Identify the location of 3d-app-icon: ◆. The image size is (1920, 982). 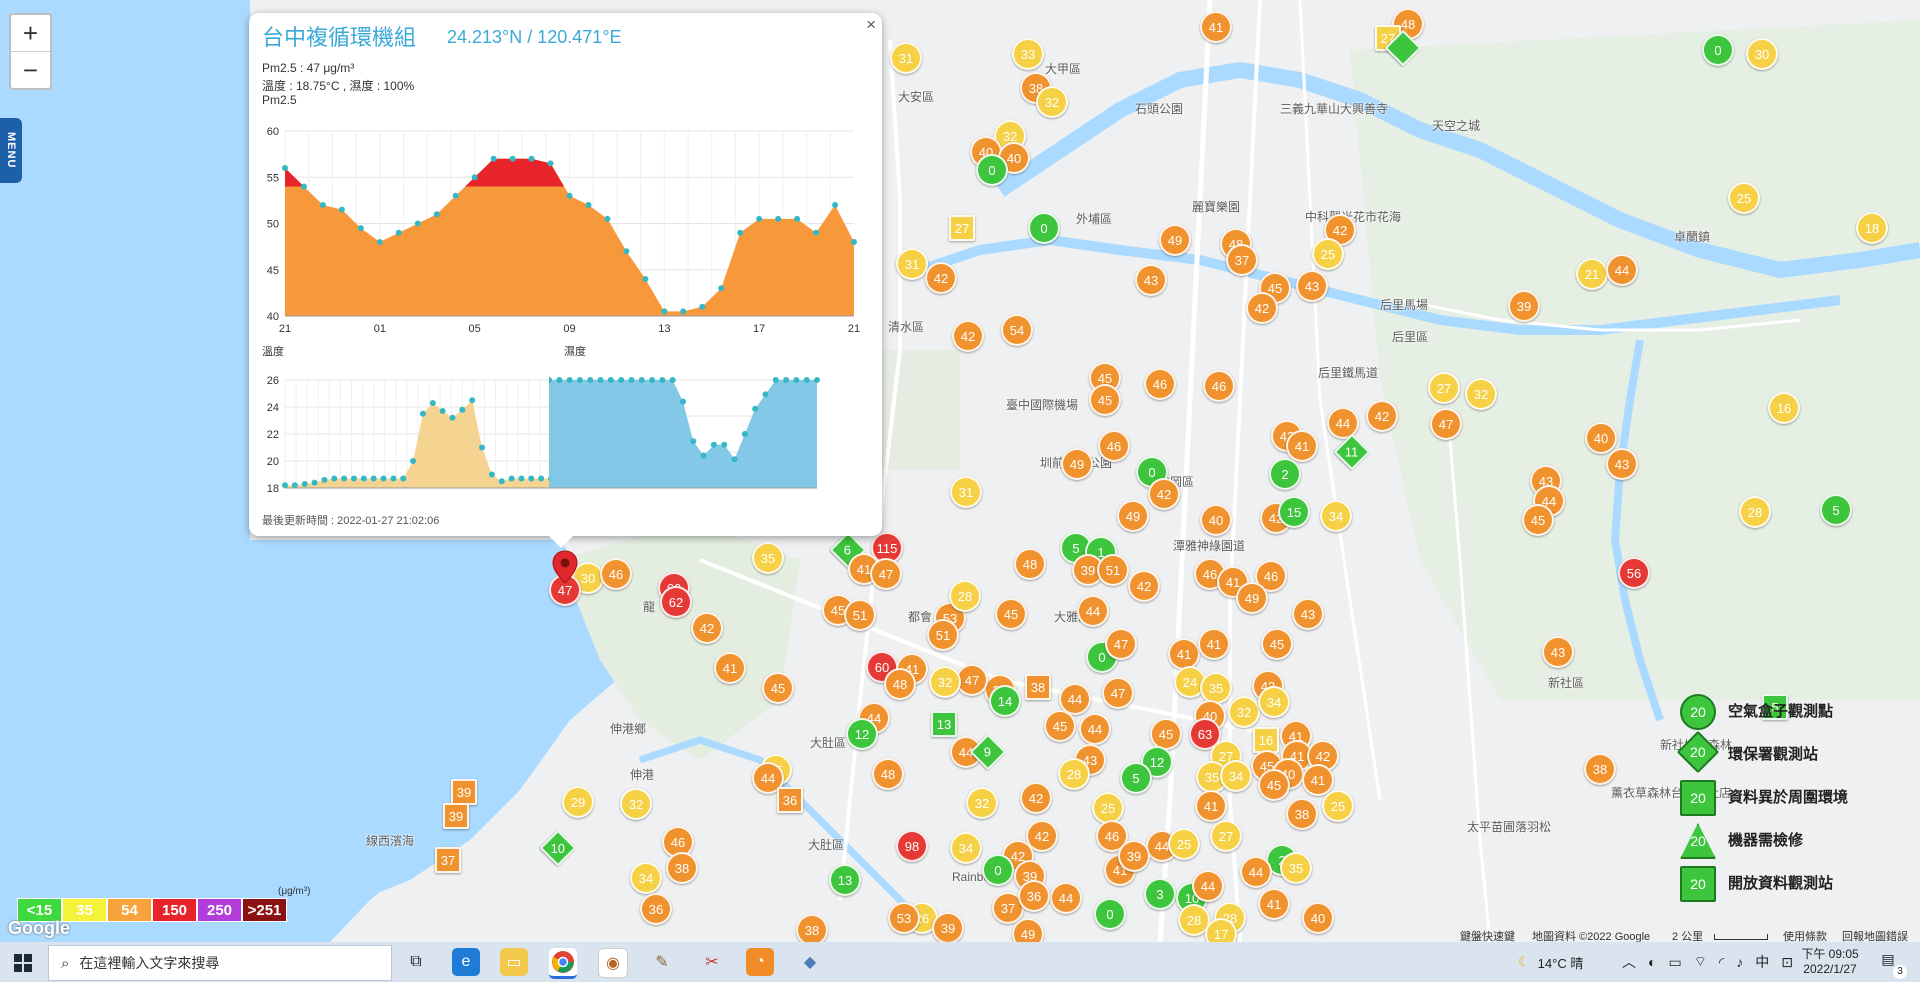
(810, 962).